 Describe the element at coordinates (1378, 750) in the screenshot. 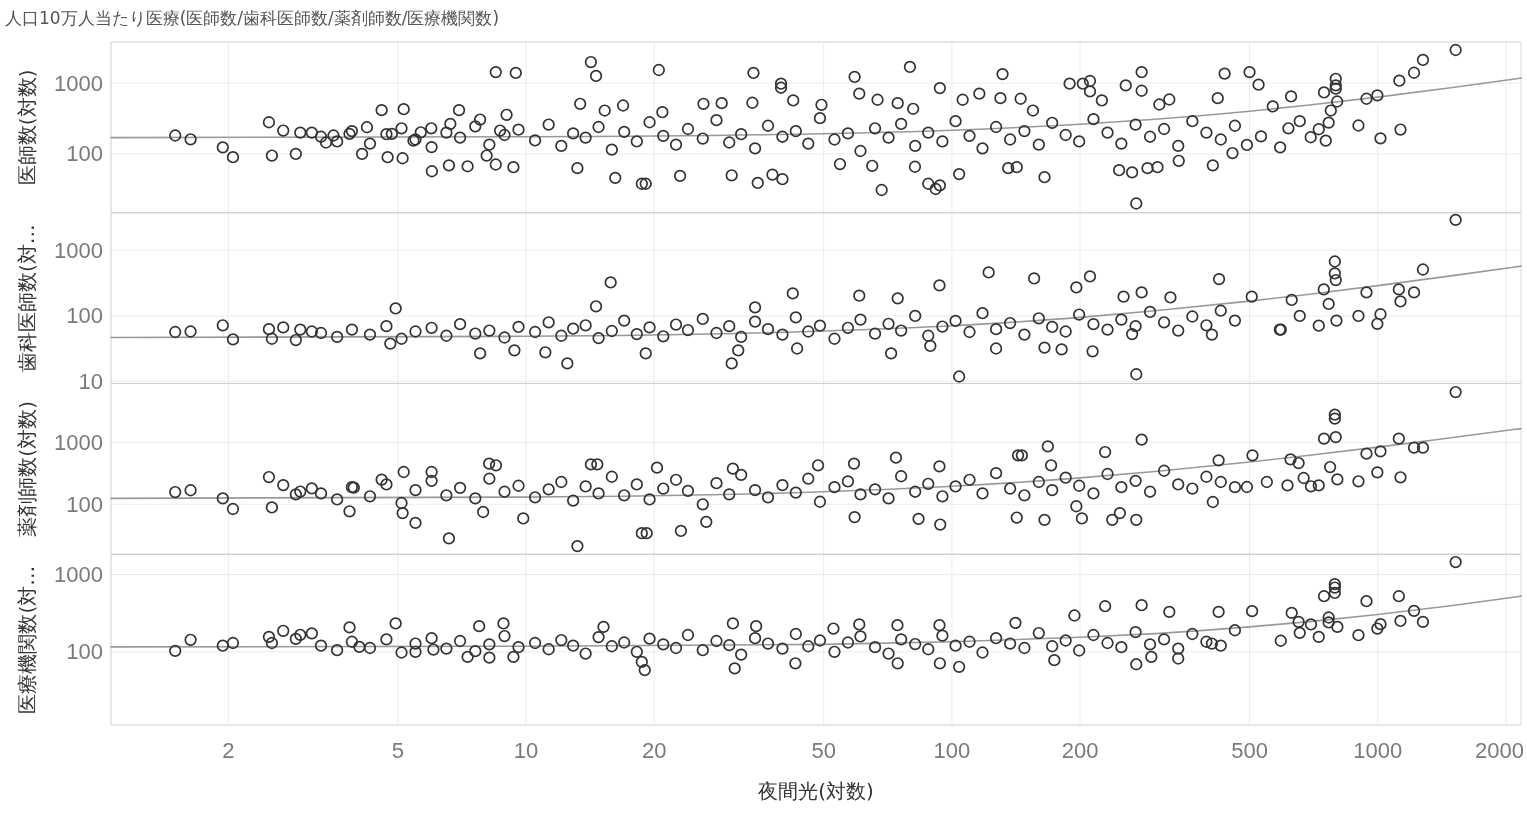

I see `x-tick-label: 1000` at that location.